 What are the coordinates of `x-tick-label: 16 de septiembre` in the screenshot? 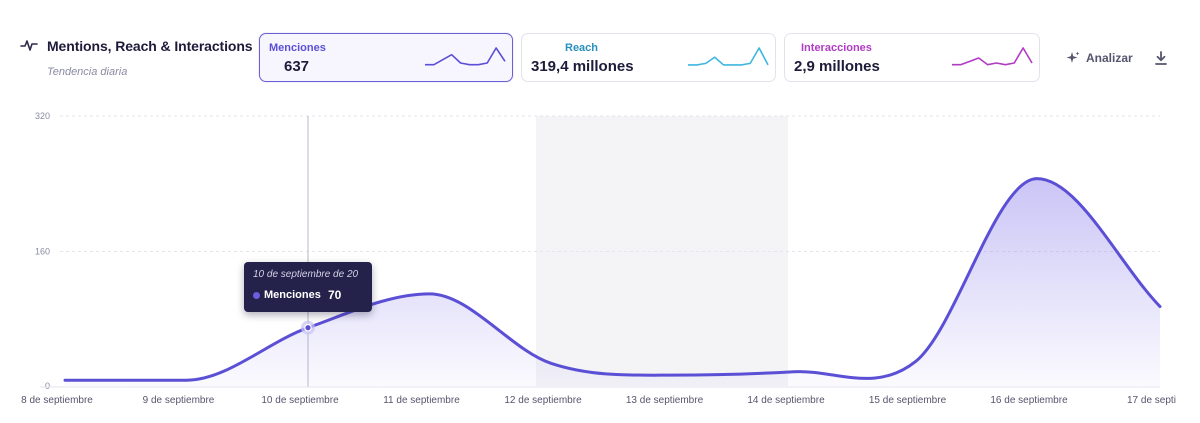 It's located at (1029, 400).